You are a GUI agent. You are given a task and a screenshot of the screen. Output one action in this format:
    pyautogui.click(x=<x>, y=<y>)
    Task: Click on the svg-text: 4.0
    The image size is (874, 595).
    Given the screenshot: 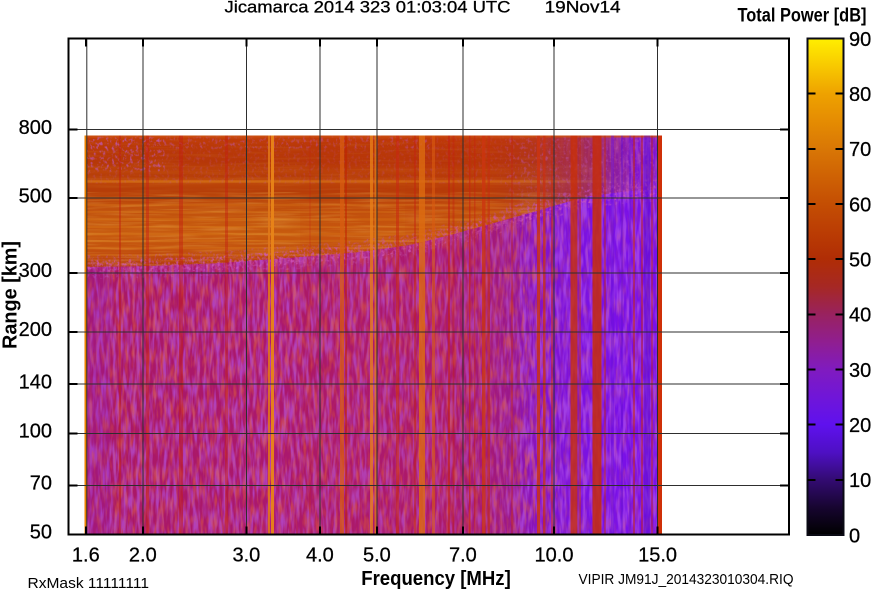 What is the action you would take?
    pyautogui.click(x=320, y=556)
    